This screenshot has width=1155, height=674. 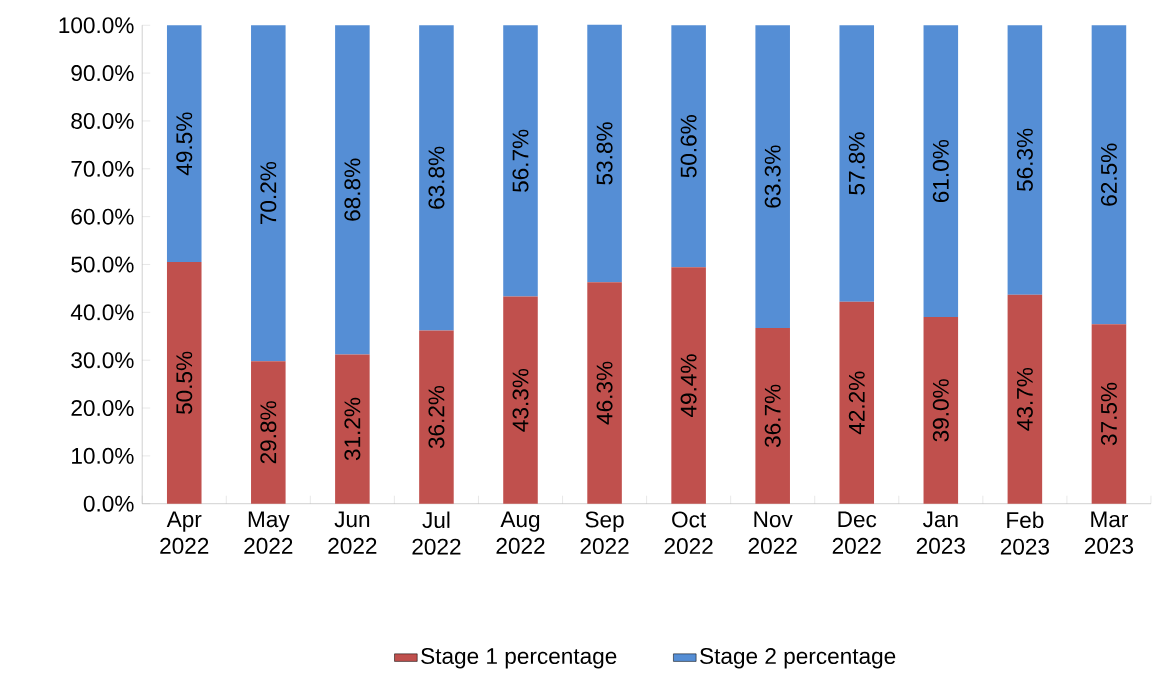 I want to click on data-label: 57.8%, so click(x=856, y=163).